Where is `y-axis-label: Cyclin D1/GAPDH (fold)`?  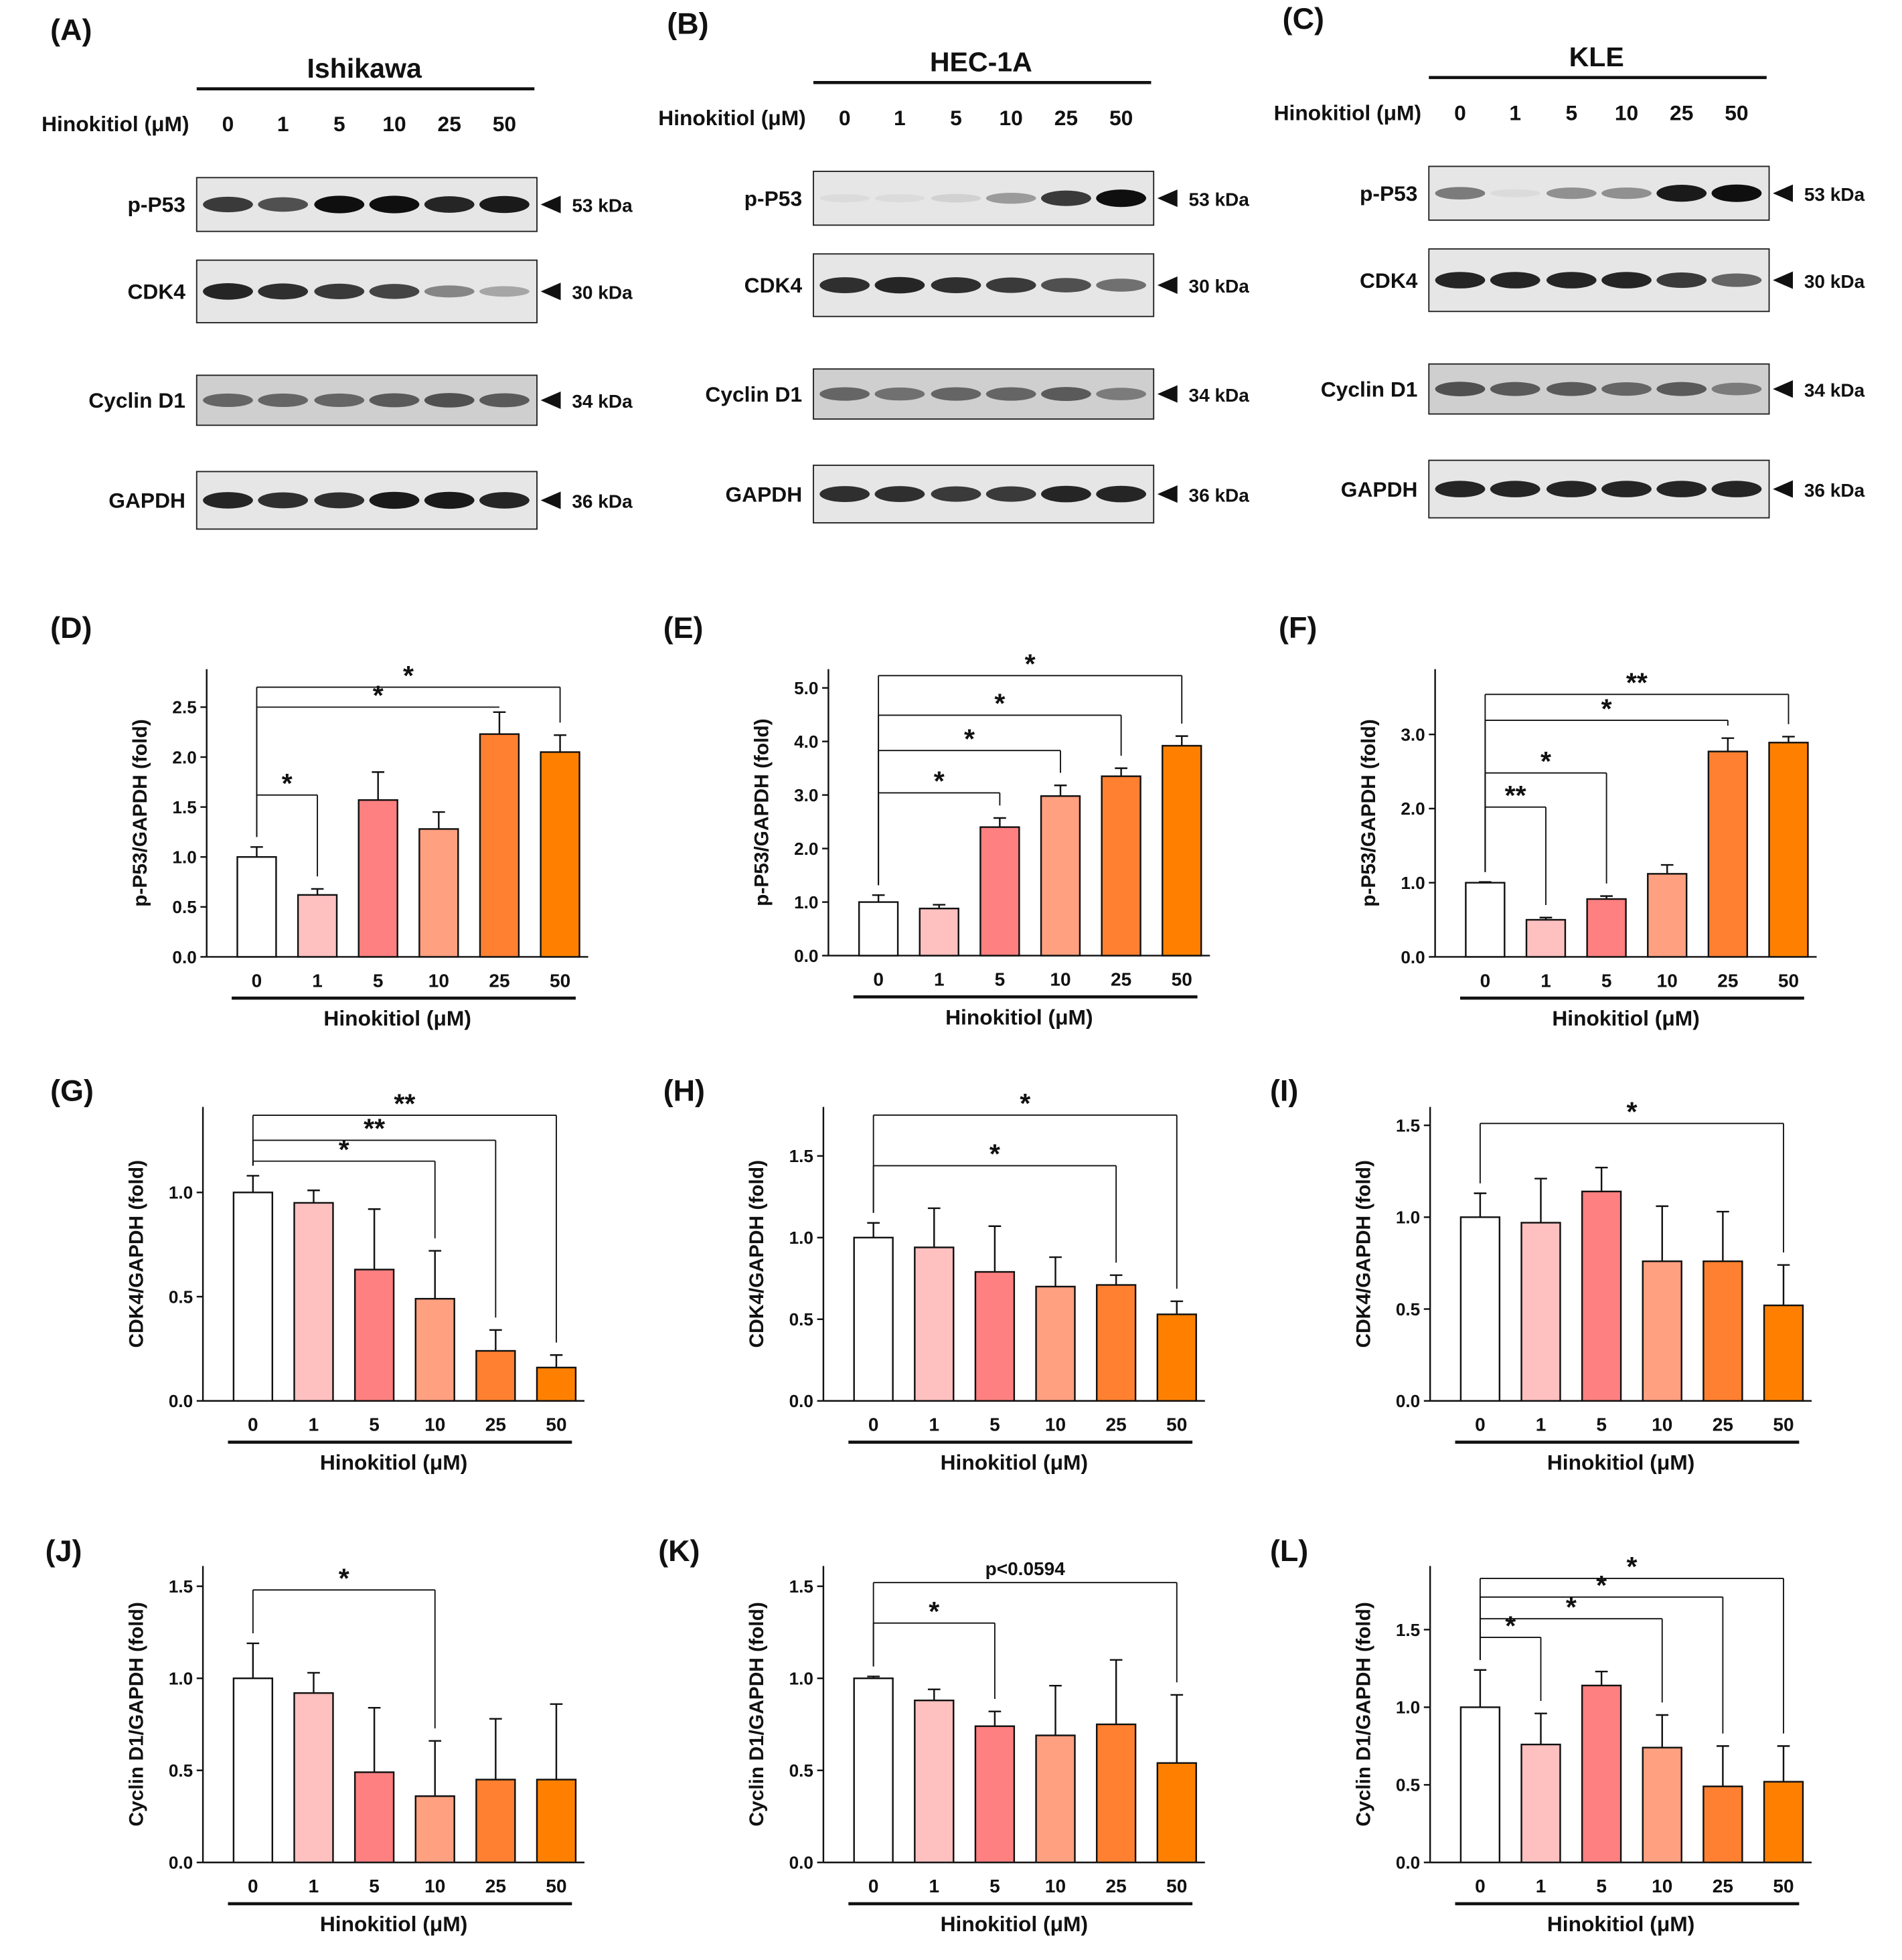 y-axis-label: Cyclin D1/GAPDH (fold) is located at coordinates (757, 1714).